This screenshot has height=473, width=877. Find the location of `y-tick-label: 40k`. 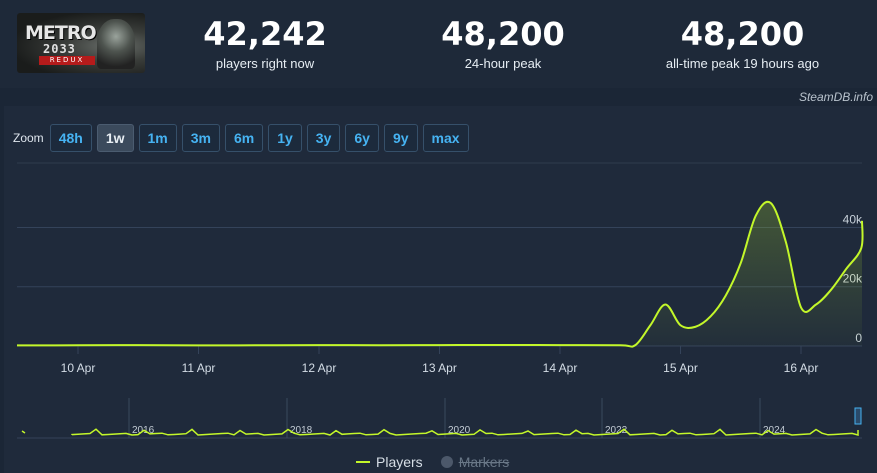

y-tick-label: 40k is located at coordinates (853, 219).